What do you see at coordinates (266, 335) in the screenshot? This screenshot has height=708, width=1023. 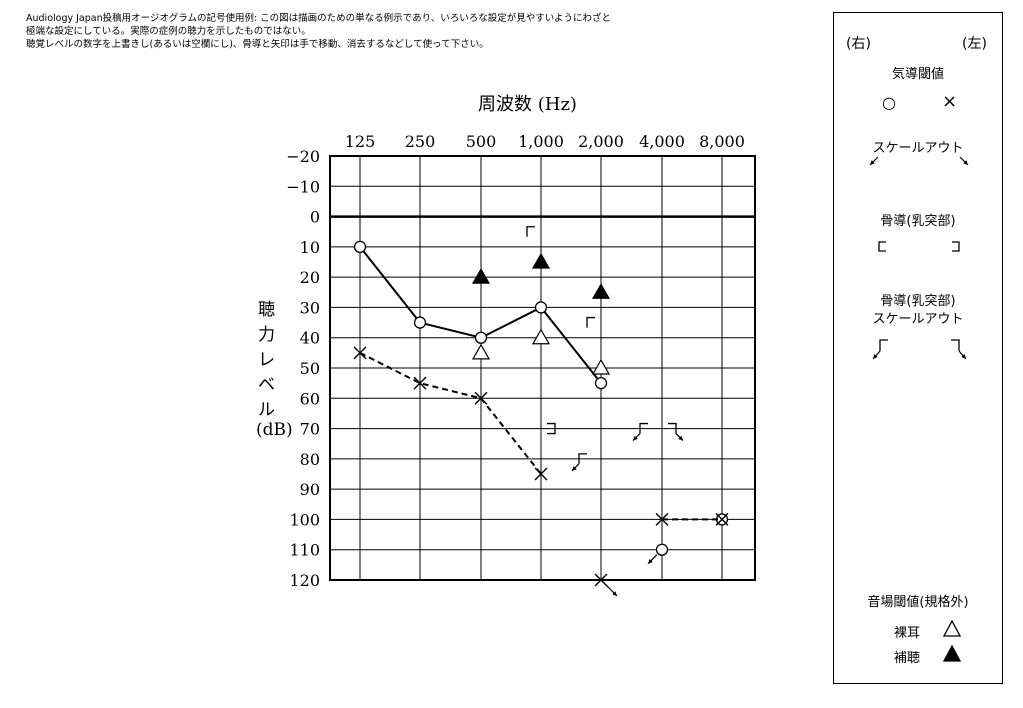 I see `y-axis-label-char: 力` at bounding box center [266, 335].